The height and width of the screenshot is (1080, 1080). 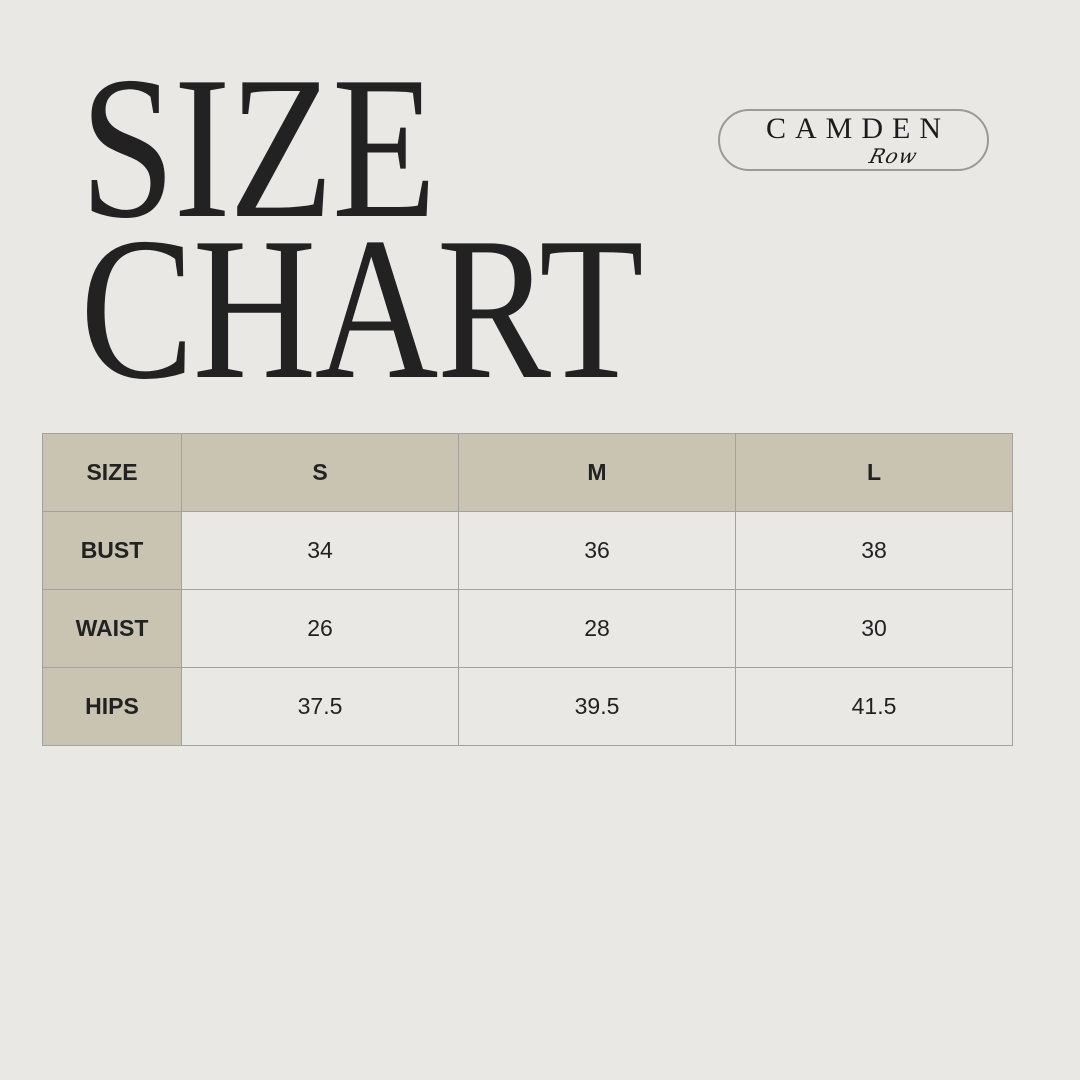 I want to click on row-label: WAIST, so click(x=112, y=628).